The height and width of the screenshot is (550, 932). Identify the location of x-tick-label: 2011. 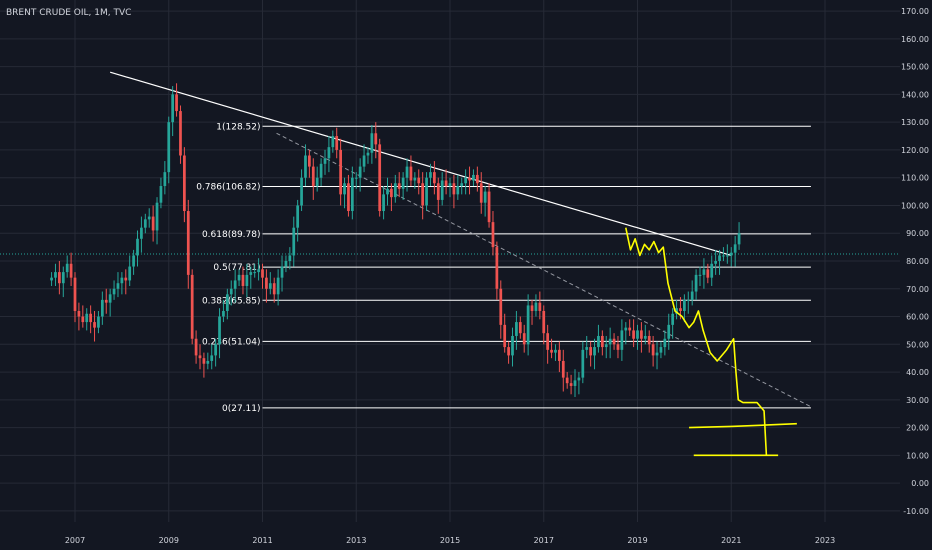
(262, 540).